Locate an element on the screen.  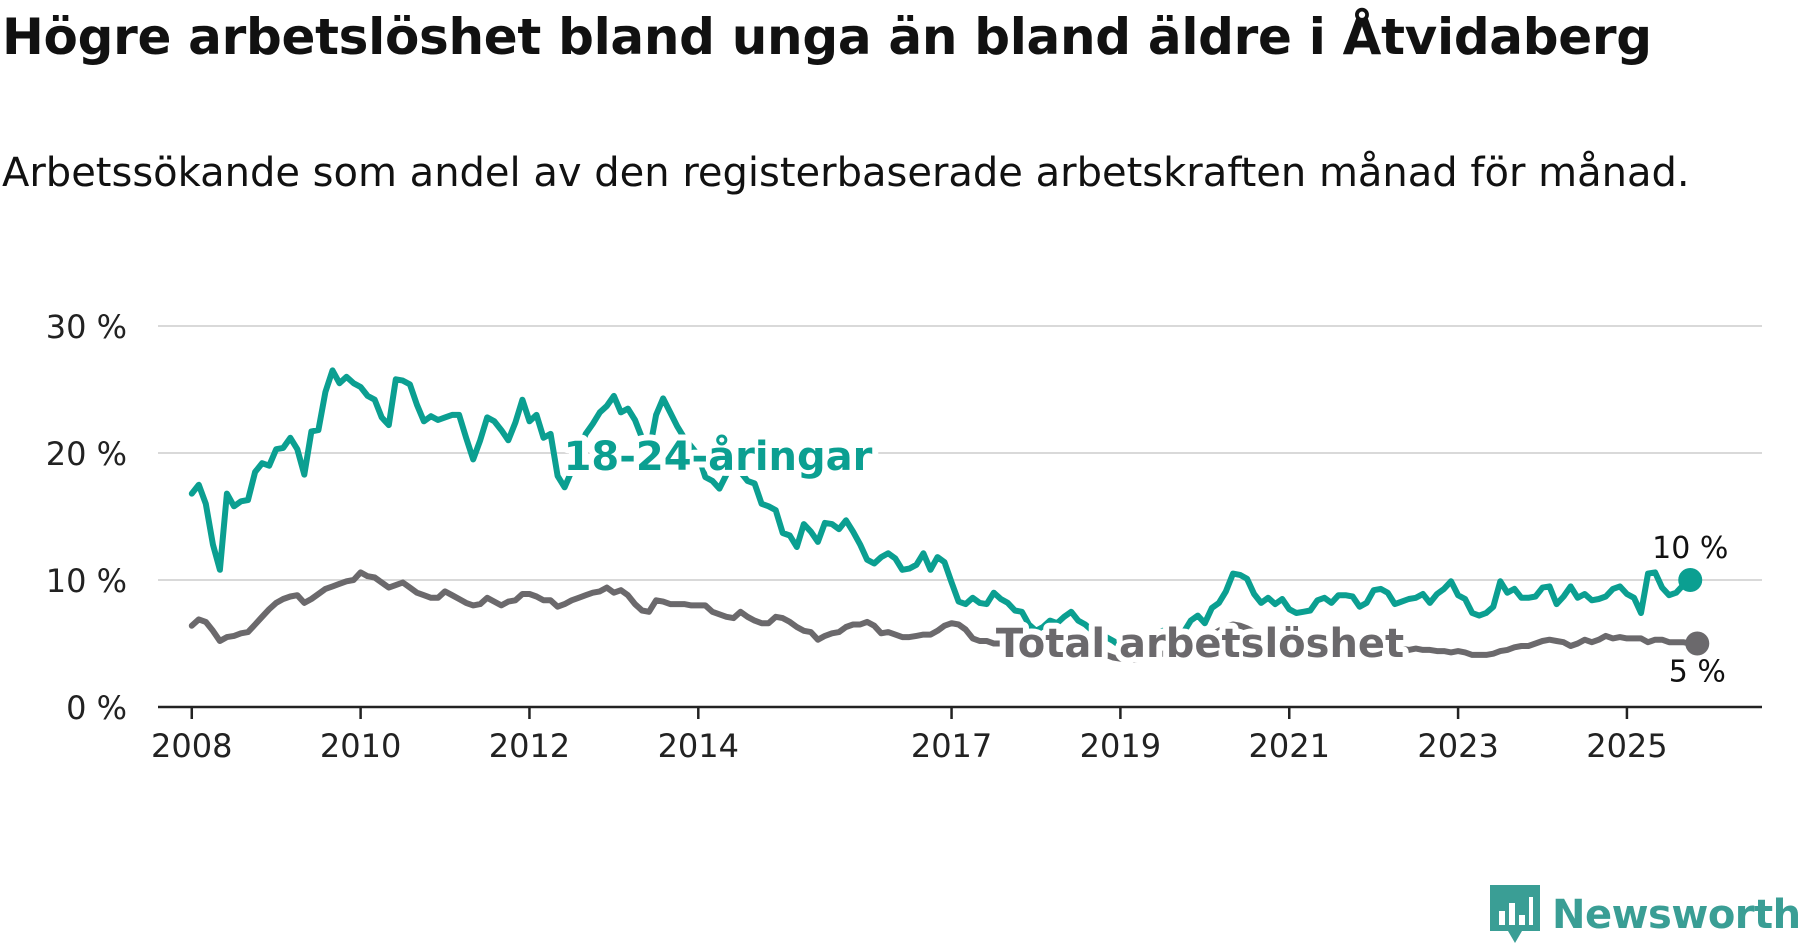
newsworthy-logo-icon is located at coordinates (1515, 914).